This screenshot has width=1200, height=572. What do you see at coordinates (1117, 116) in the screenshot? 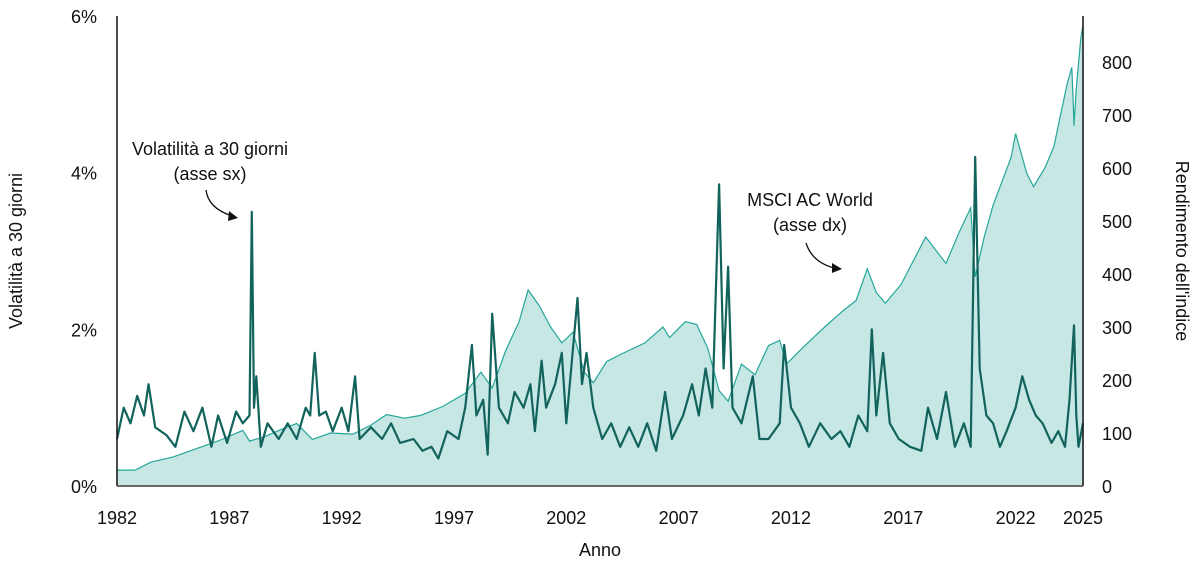
I see `right-y-tick-label: 700` at bounding box center [1117, 116].